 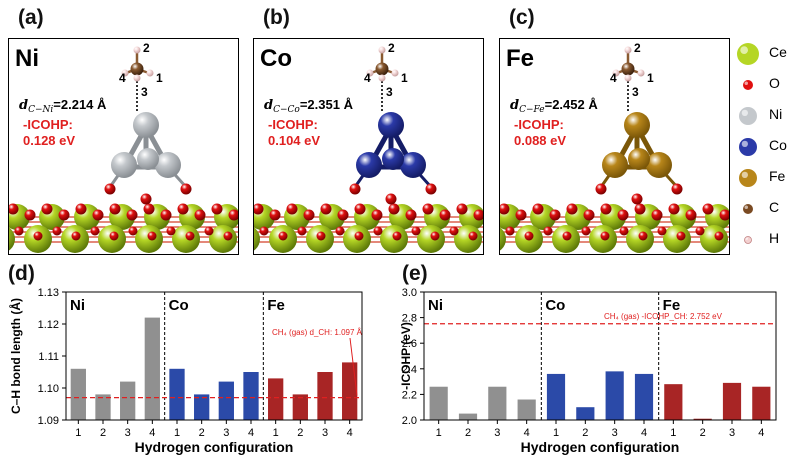 I want to click on distance-value: =2.214 Å, so click(x=80, y=104).